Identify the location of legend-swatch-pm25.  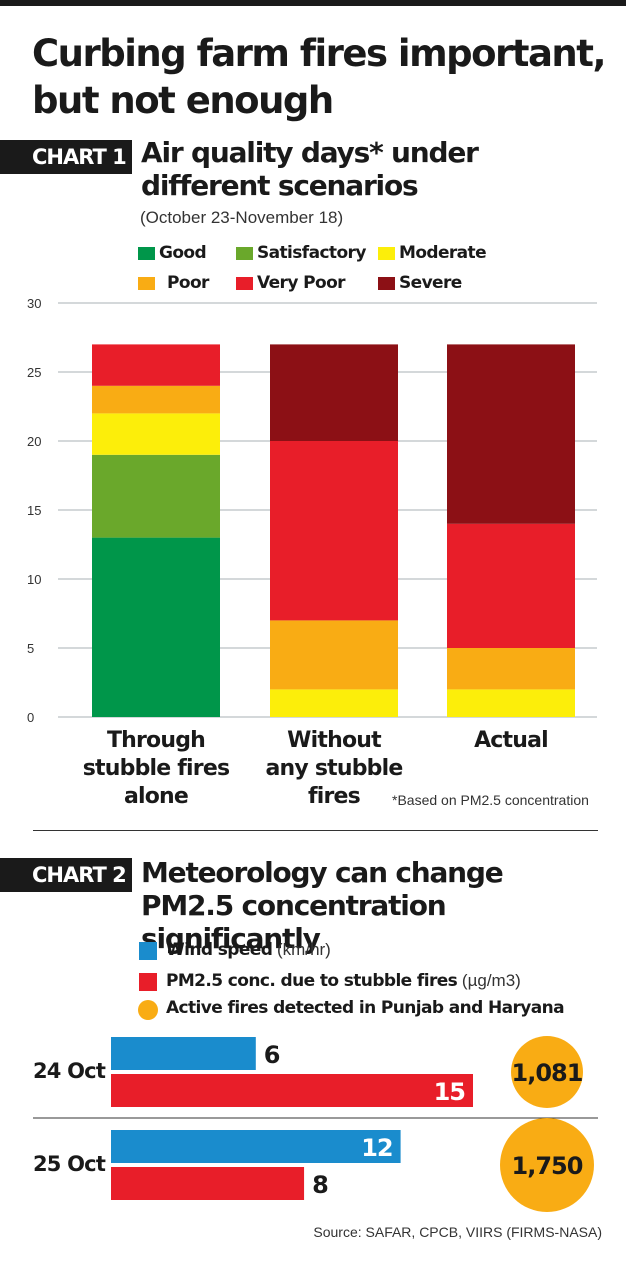
(148, 982).